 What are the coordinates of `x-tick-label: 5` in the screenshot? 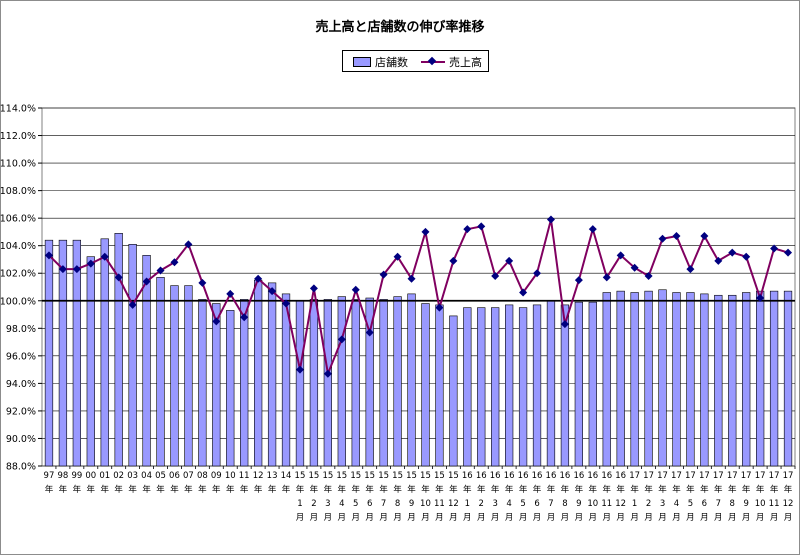 It's located at (355, 504).